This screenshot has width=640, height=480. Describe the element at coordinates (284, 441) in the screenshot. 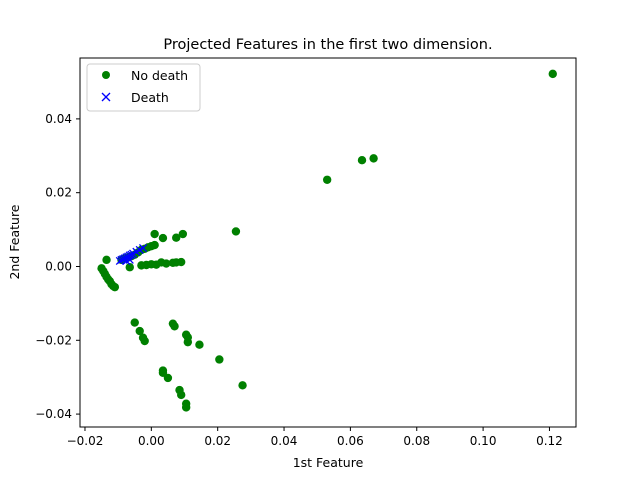

I see `x-tick-label: 0.04` at that location.